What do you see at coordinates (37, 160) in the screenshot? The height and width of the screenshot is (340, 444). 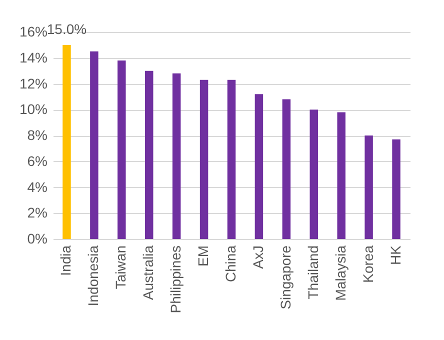 I see `y-tick-label: 6%` at bounding box center [37, 160].